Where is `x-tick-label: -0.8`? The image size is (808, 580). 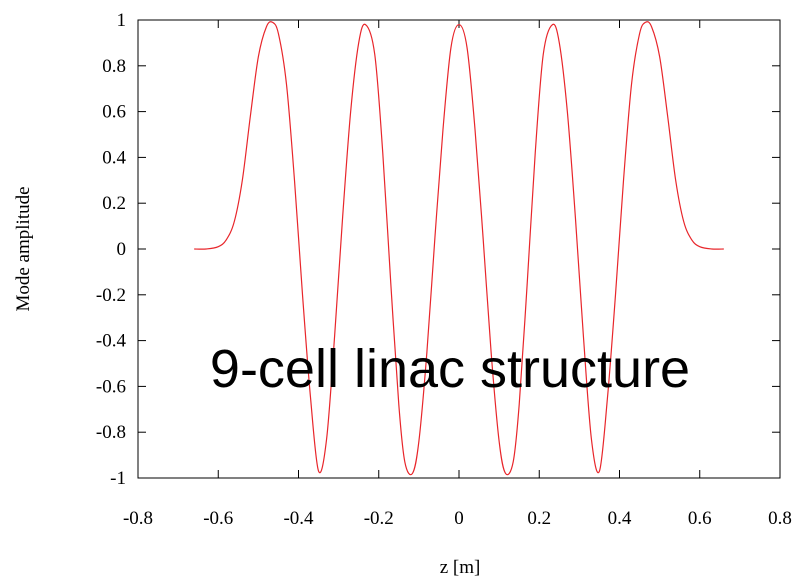 x-tick-label: -0.8 is located at coordinates (138, 518).